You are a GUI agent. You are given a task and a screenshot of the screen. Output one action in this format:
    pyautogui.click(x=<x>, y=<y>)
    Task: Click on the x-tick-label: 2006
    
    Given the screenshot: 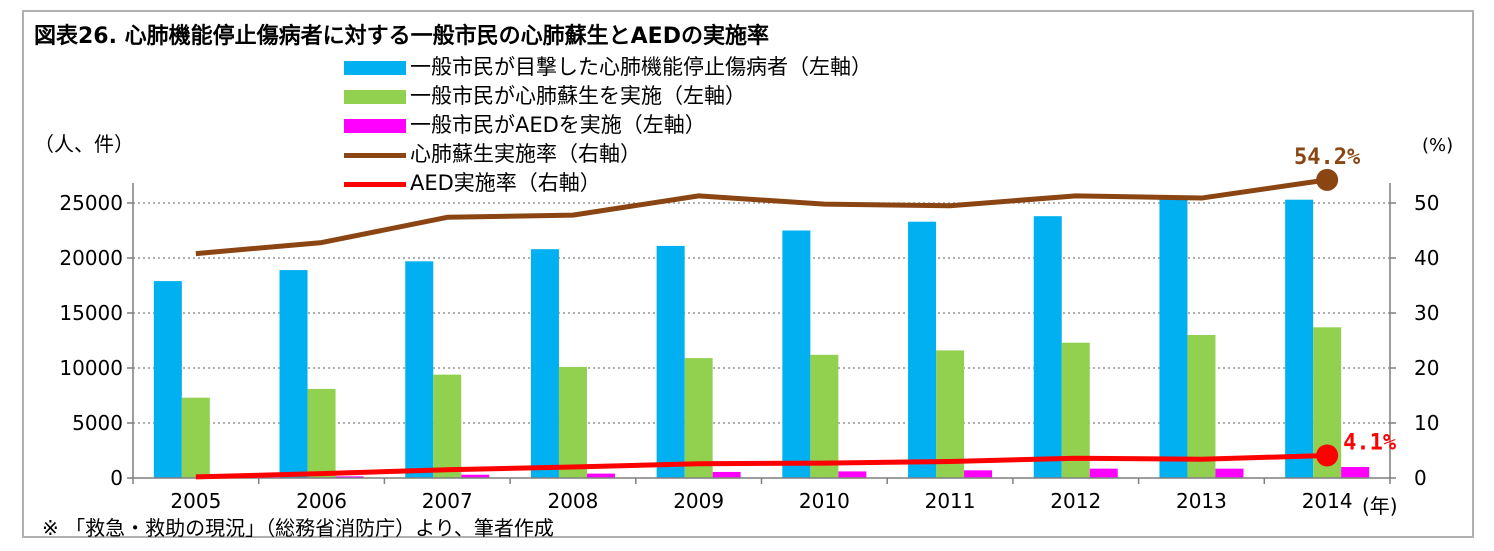 What is the action you would take?
    pyautogui.click(x=321, y=501)
    